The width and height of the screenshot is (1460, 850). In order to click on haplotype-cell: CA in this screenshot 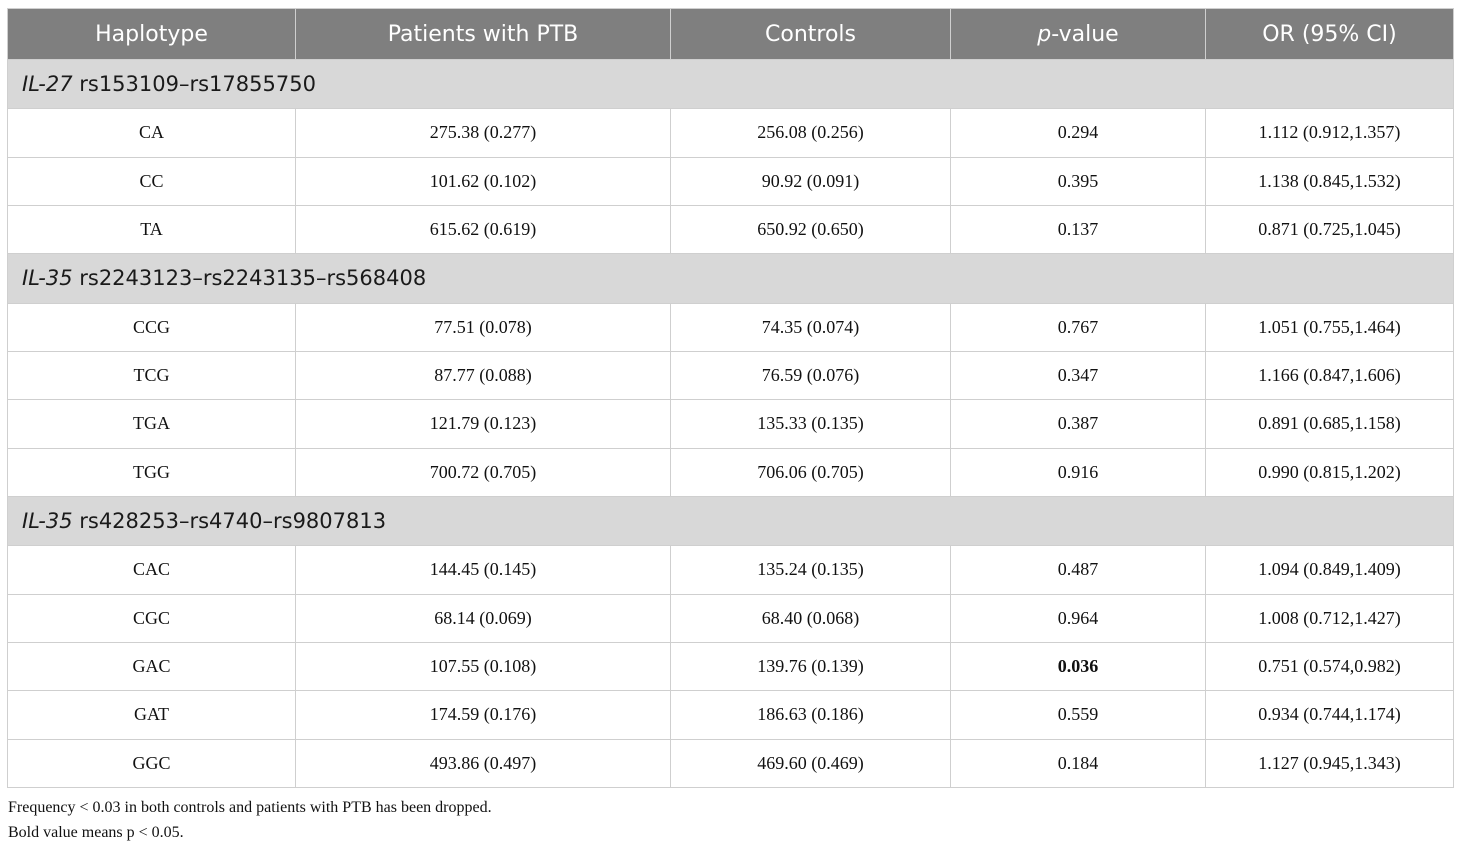, I will do `click(151, 133)`.